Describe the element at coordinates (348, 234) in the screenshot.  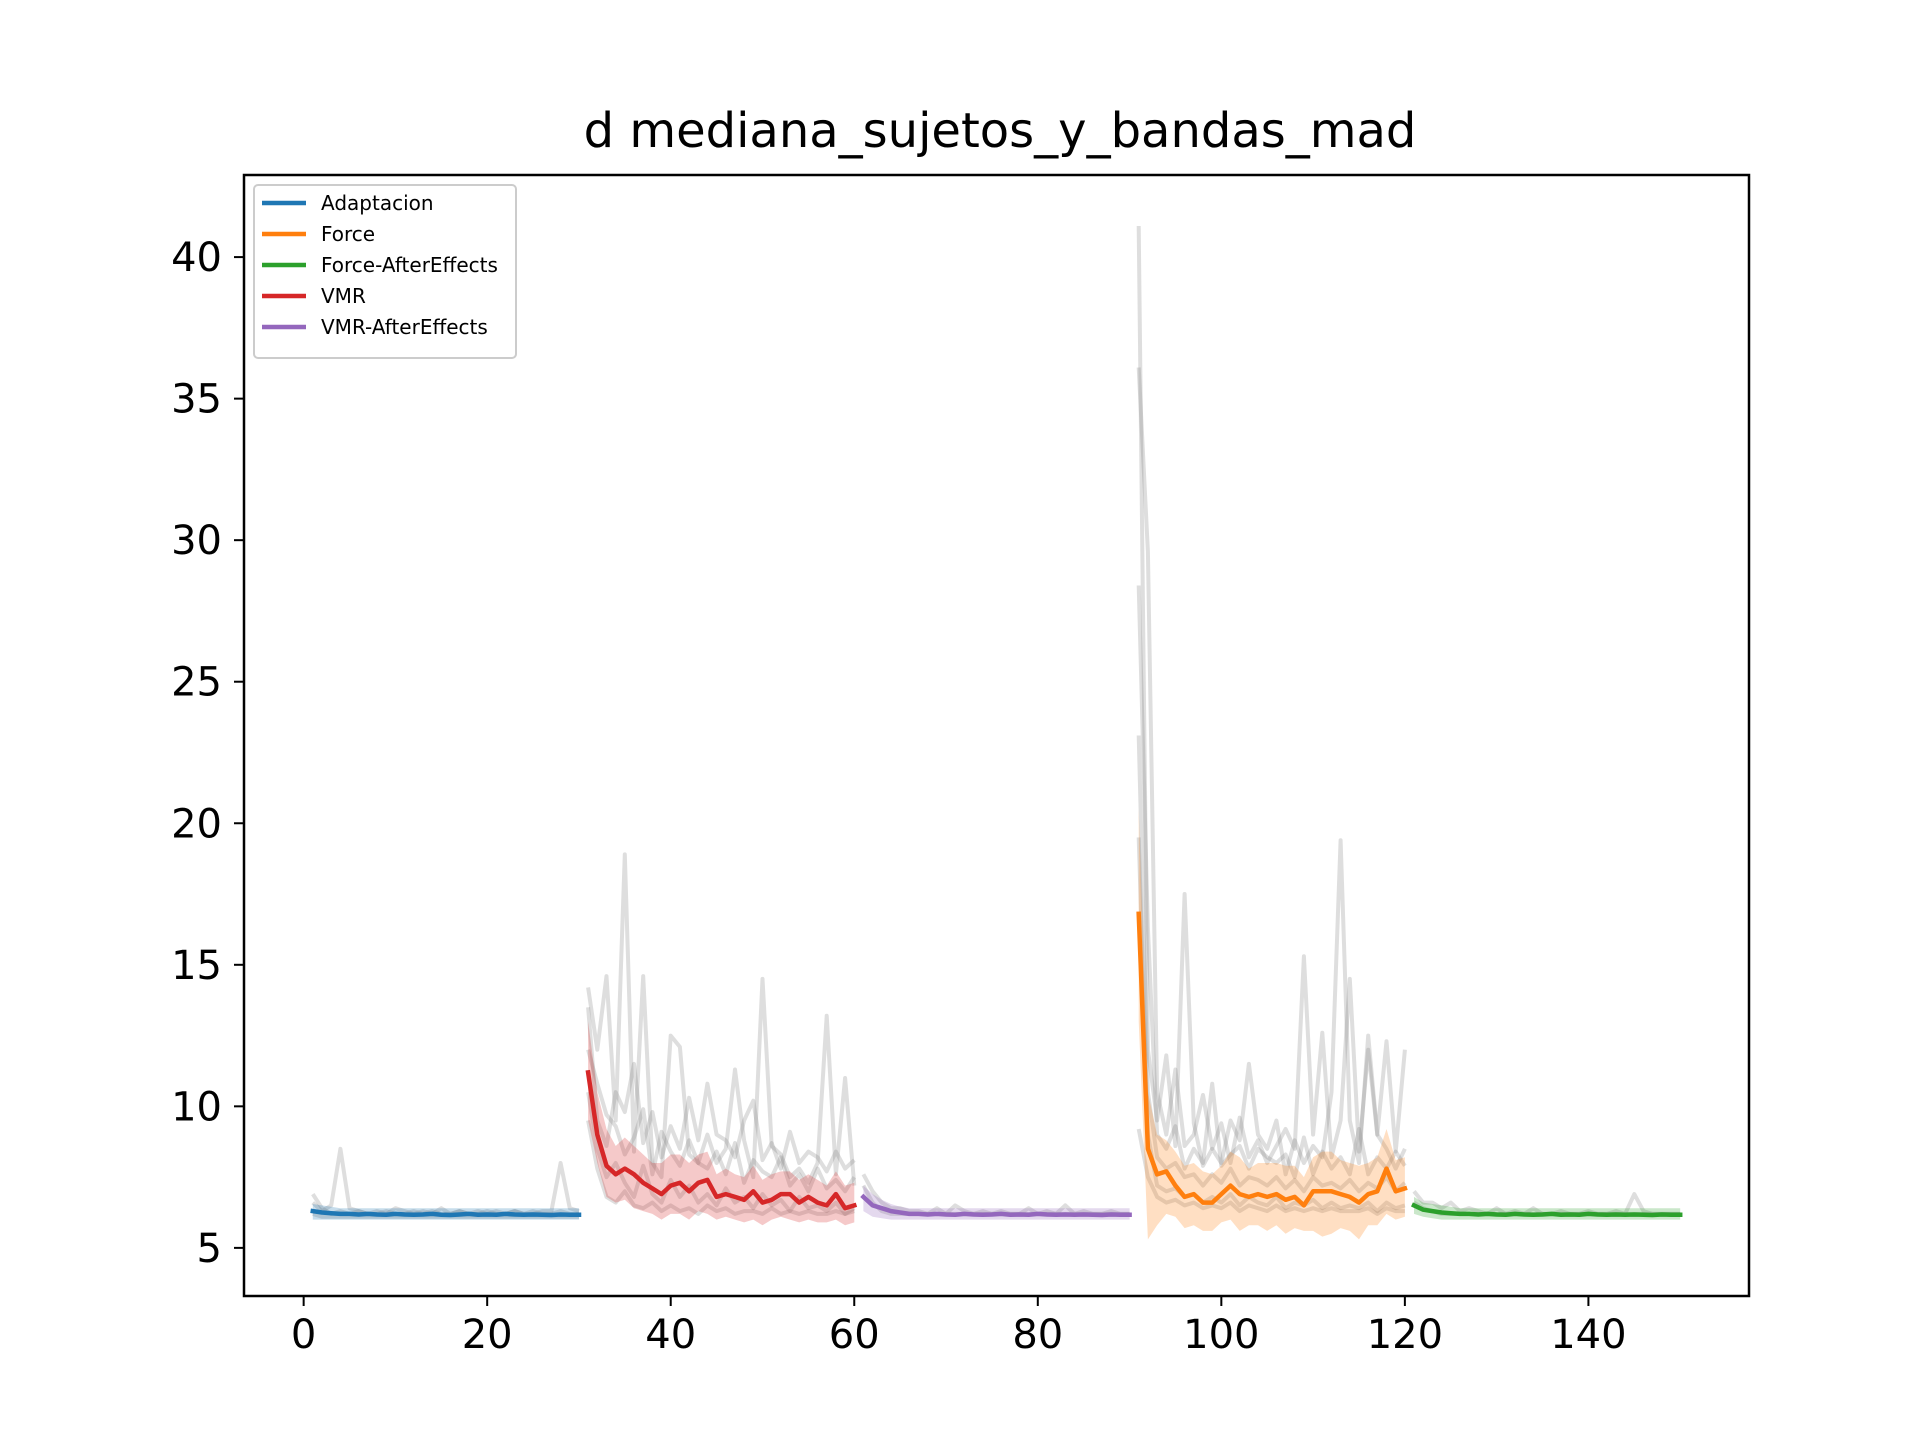
I see `legend-label-force: Force` at that location.